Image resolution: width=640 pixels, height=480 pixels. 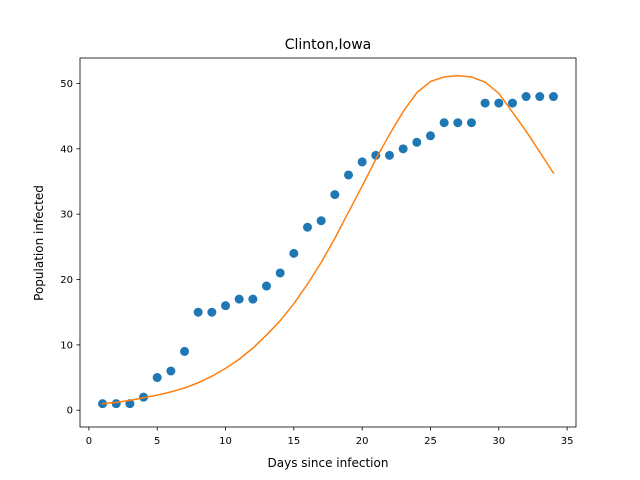 I want to click on x-tick-label: 10, so click(x=225, y=441).